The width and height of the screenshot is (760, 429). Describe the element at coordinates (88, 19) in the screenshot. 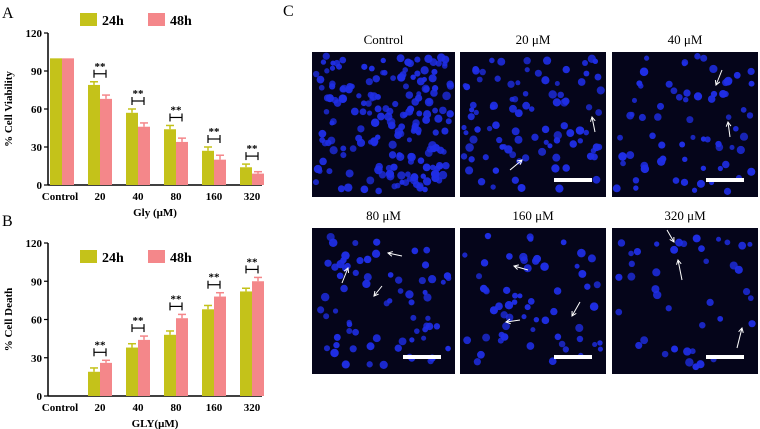

I see `legend-swatch-24h` at that location.